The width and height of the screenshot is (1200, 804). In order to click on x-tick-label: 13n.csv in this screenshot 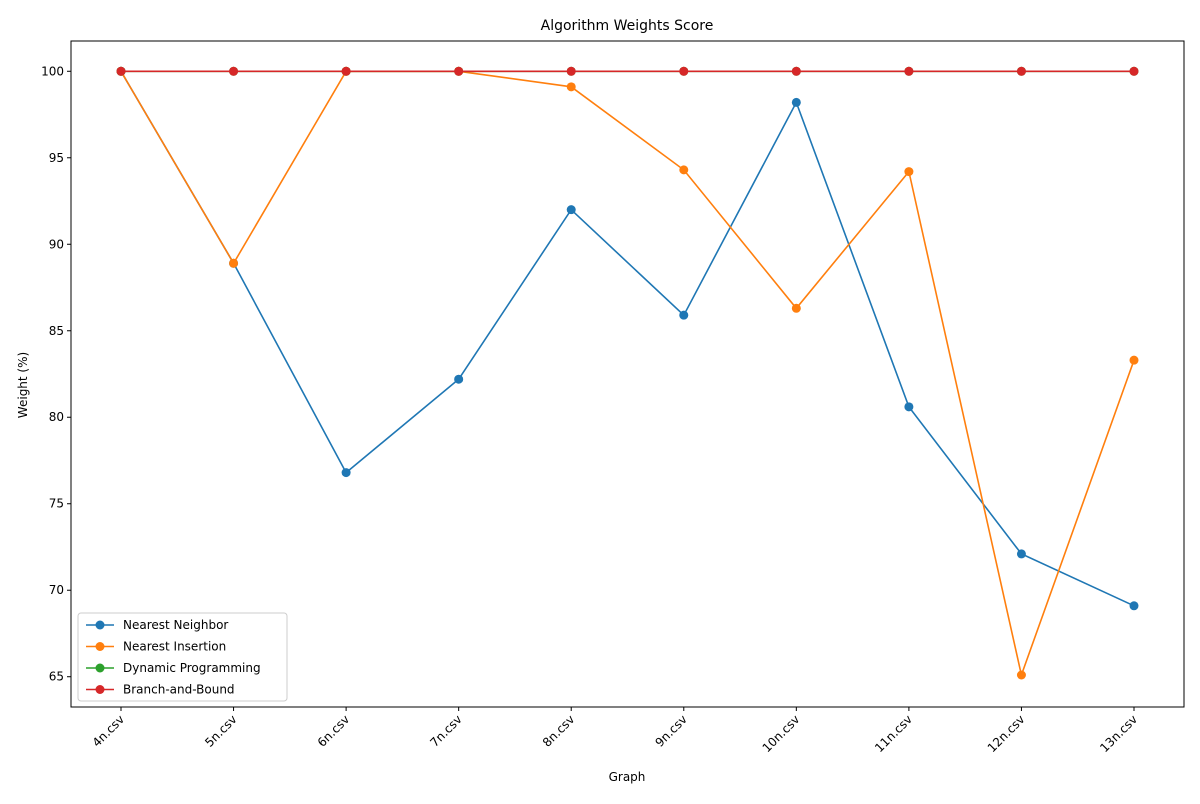, I will do `click(1118, 733)`.